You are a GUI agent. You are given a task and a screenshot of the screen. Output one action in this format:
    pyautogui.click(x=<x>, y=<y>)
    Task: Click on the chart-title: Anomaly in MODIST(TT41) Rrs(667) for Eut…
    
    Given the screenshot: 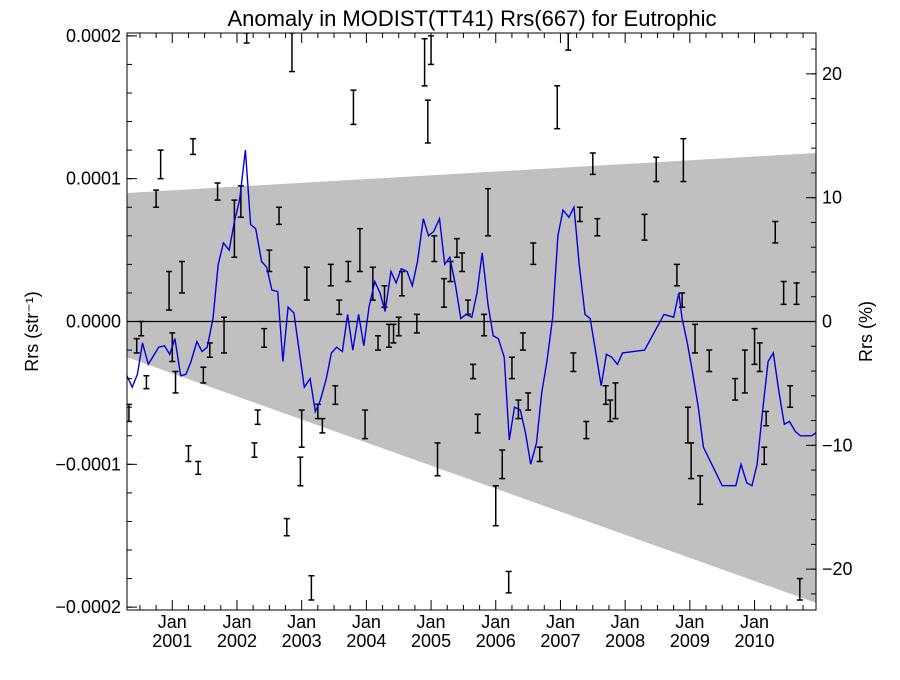 What is the action you would take?
    pyautogui.click(x=471, y=18)
    